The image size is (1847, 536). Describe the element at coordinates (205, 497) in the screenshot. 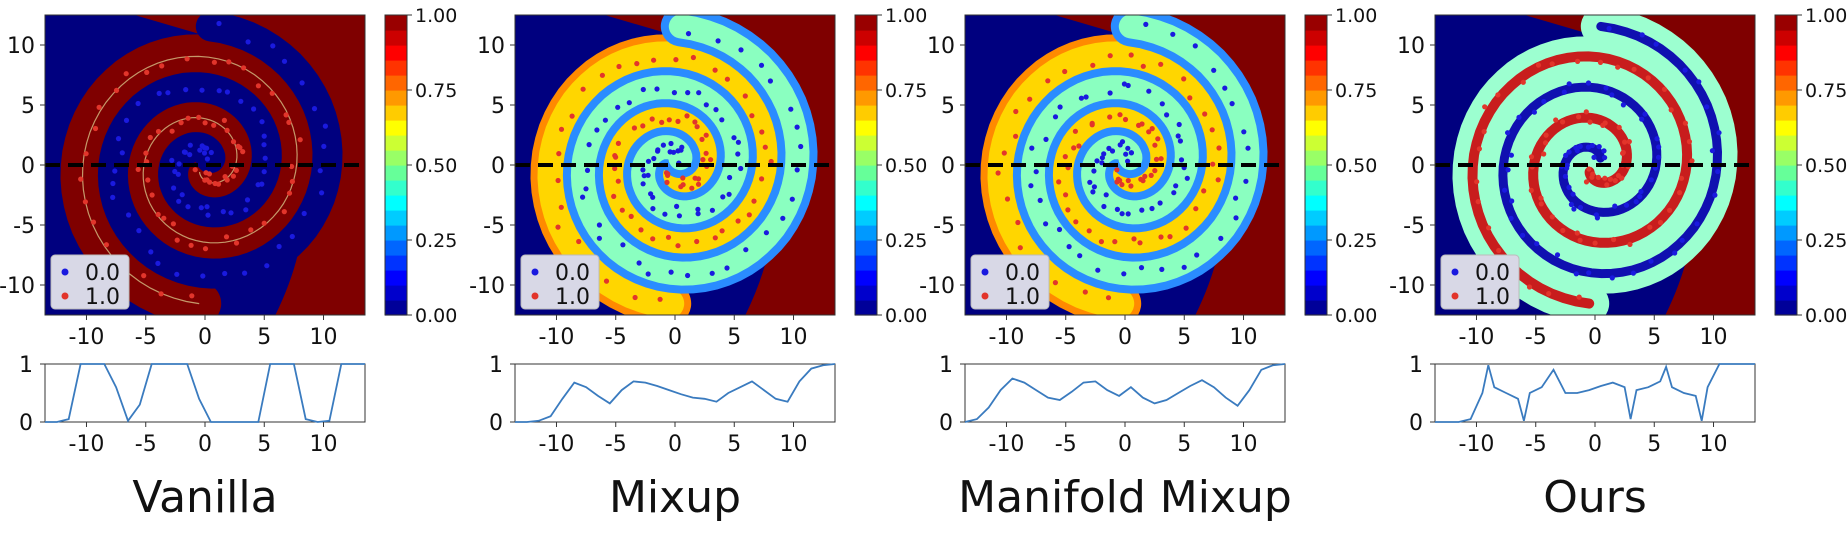

I see `panel-title-vanilla: Vanilla` at that location.